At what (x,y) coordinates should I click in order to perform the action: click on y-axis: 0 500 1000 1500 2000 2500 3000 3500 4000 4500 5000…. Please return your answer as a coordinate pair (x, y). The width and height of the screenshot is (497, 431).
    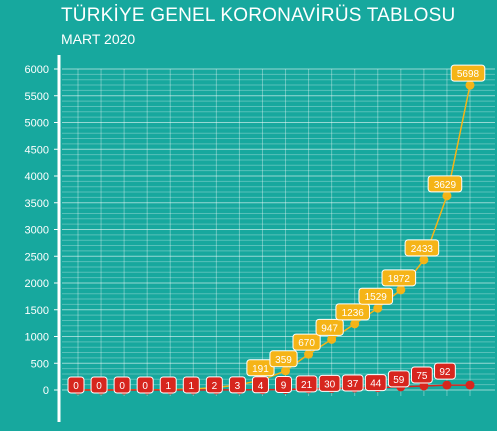
    Looking at the image, I should click on (42, 230).